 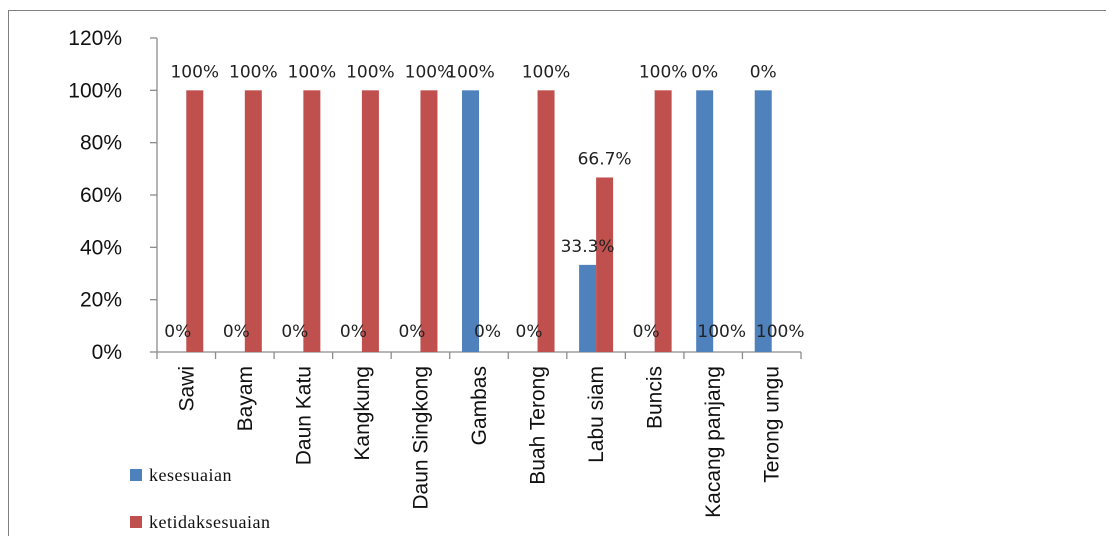 What do you see at coordinates (429, 221) in the screenshot?
I see `bar-ketidaksesuaian-daun-singkong` at bounding box center [429, 221].